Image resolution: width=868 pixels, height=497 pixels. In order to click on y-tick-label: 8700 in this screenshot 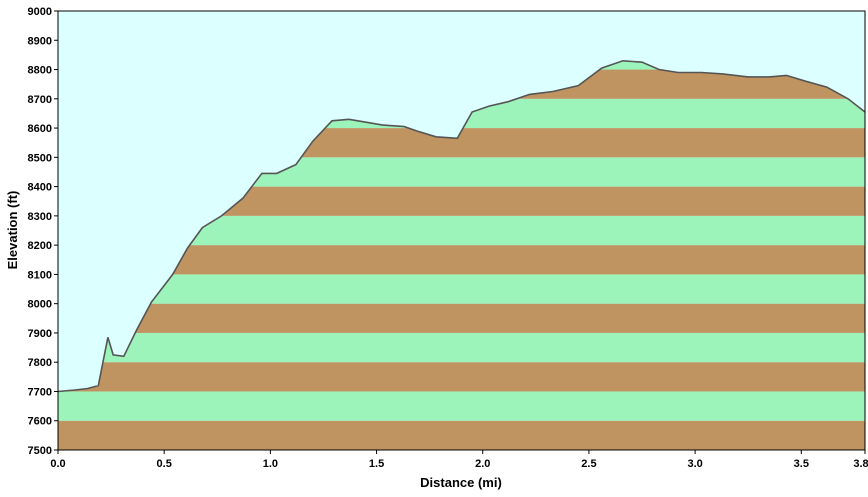, I will do `click(40, 100)`.